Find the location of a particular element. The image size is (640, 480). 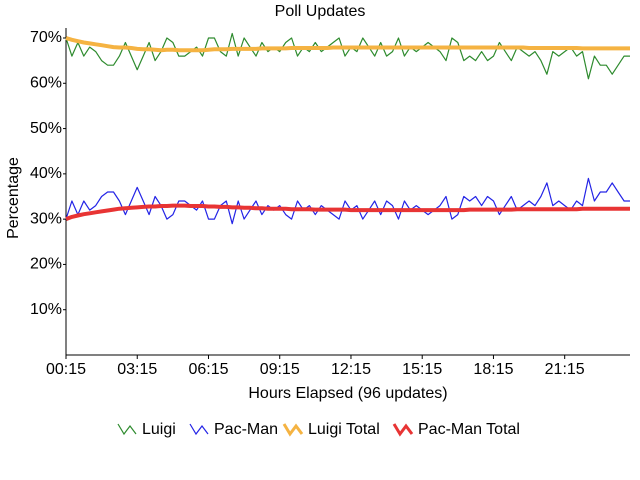

chart-title: Poll Updates is located at coordinates (320, 11).